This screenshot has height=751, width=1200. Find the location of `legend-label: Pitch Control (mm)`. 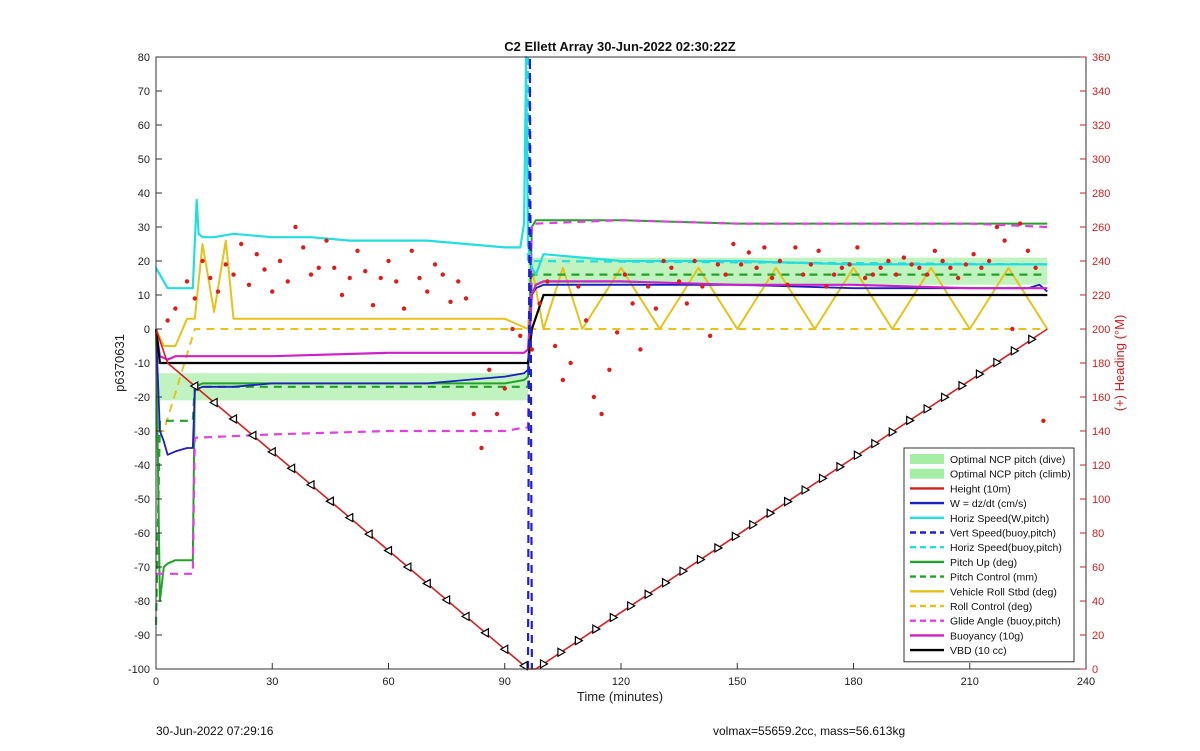

legend-label: Pitch Control (mm) is located at coordinates (994, 578).